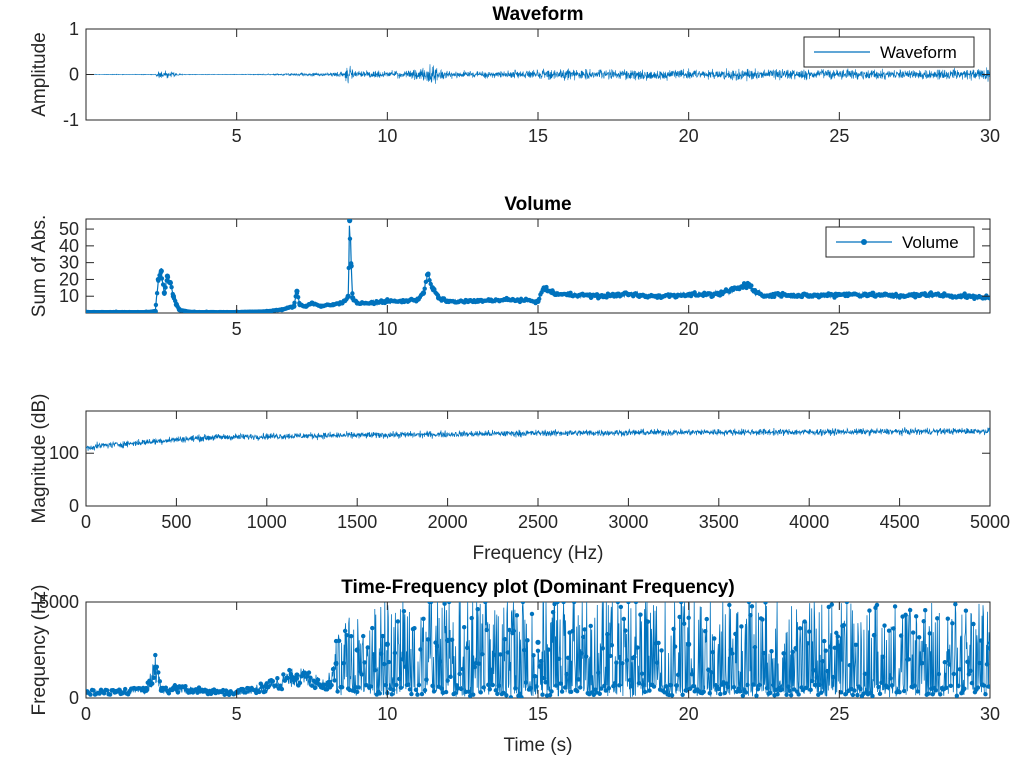 The image size is (1014, 761). What do you see at coordinates (537, 587) in the screenshot?
I see `chart-title: Time-Frequency plot (Dominant Frequency)` at bounding box center [537, 587].